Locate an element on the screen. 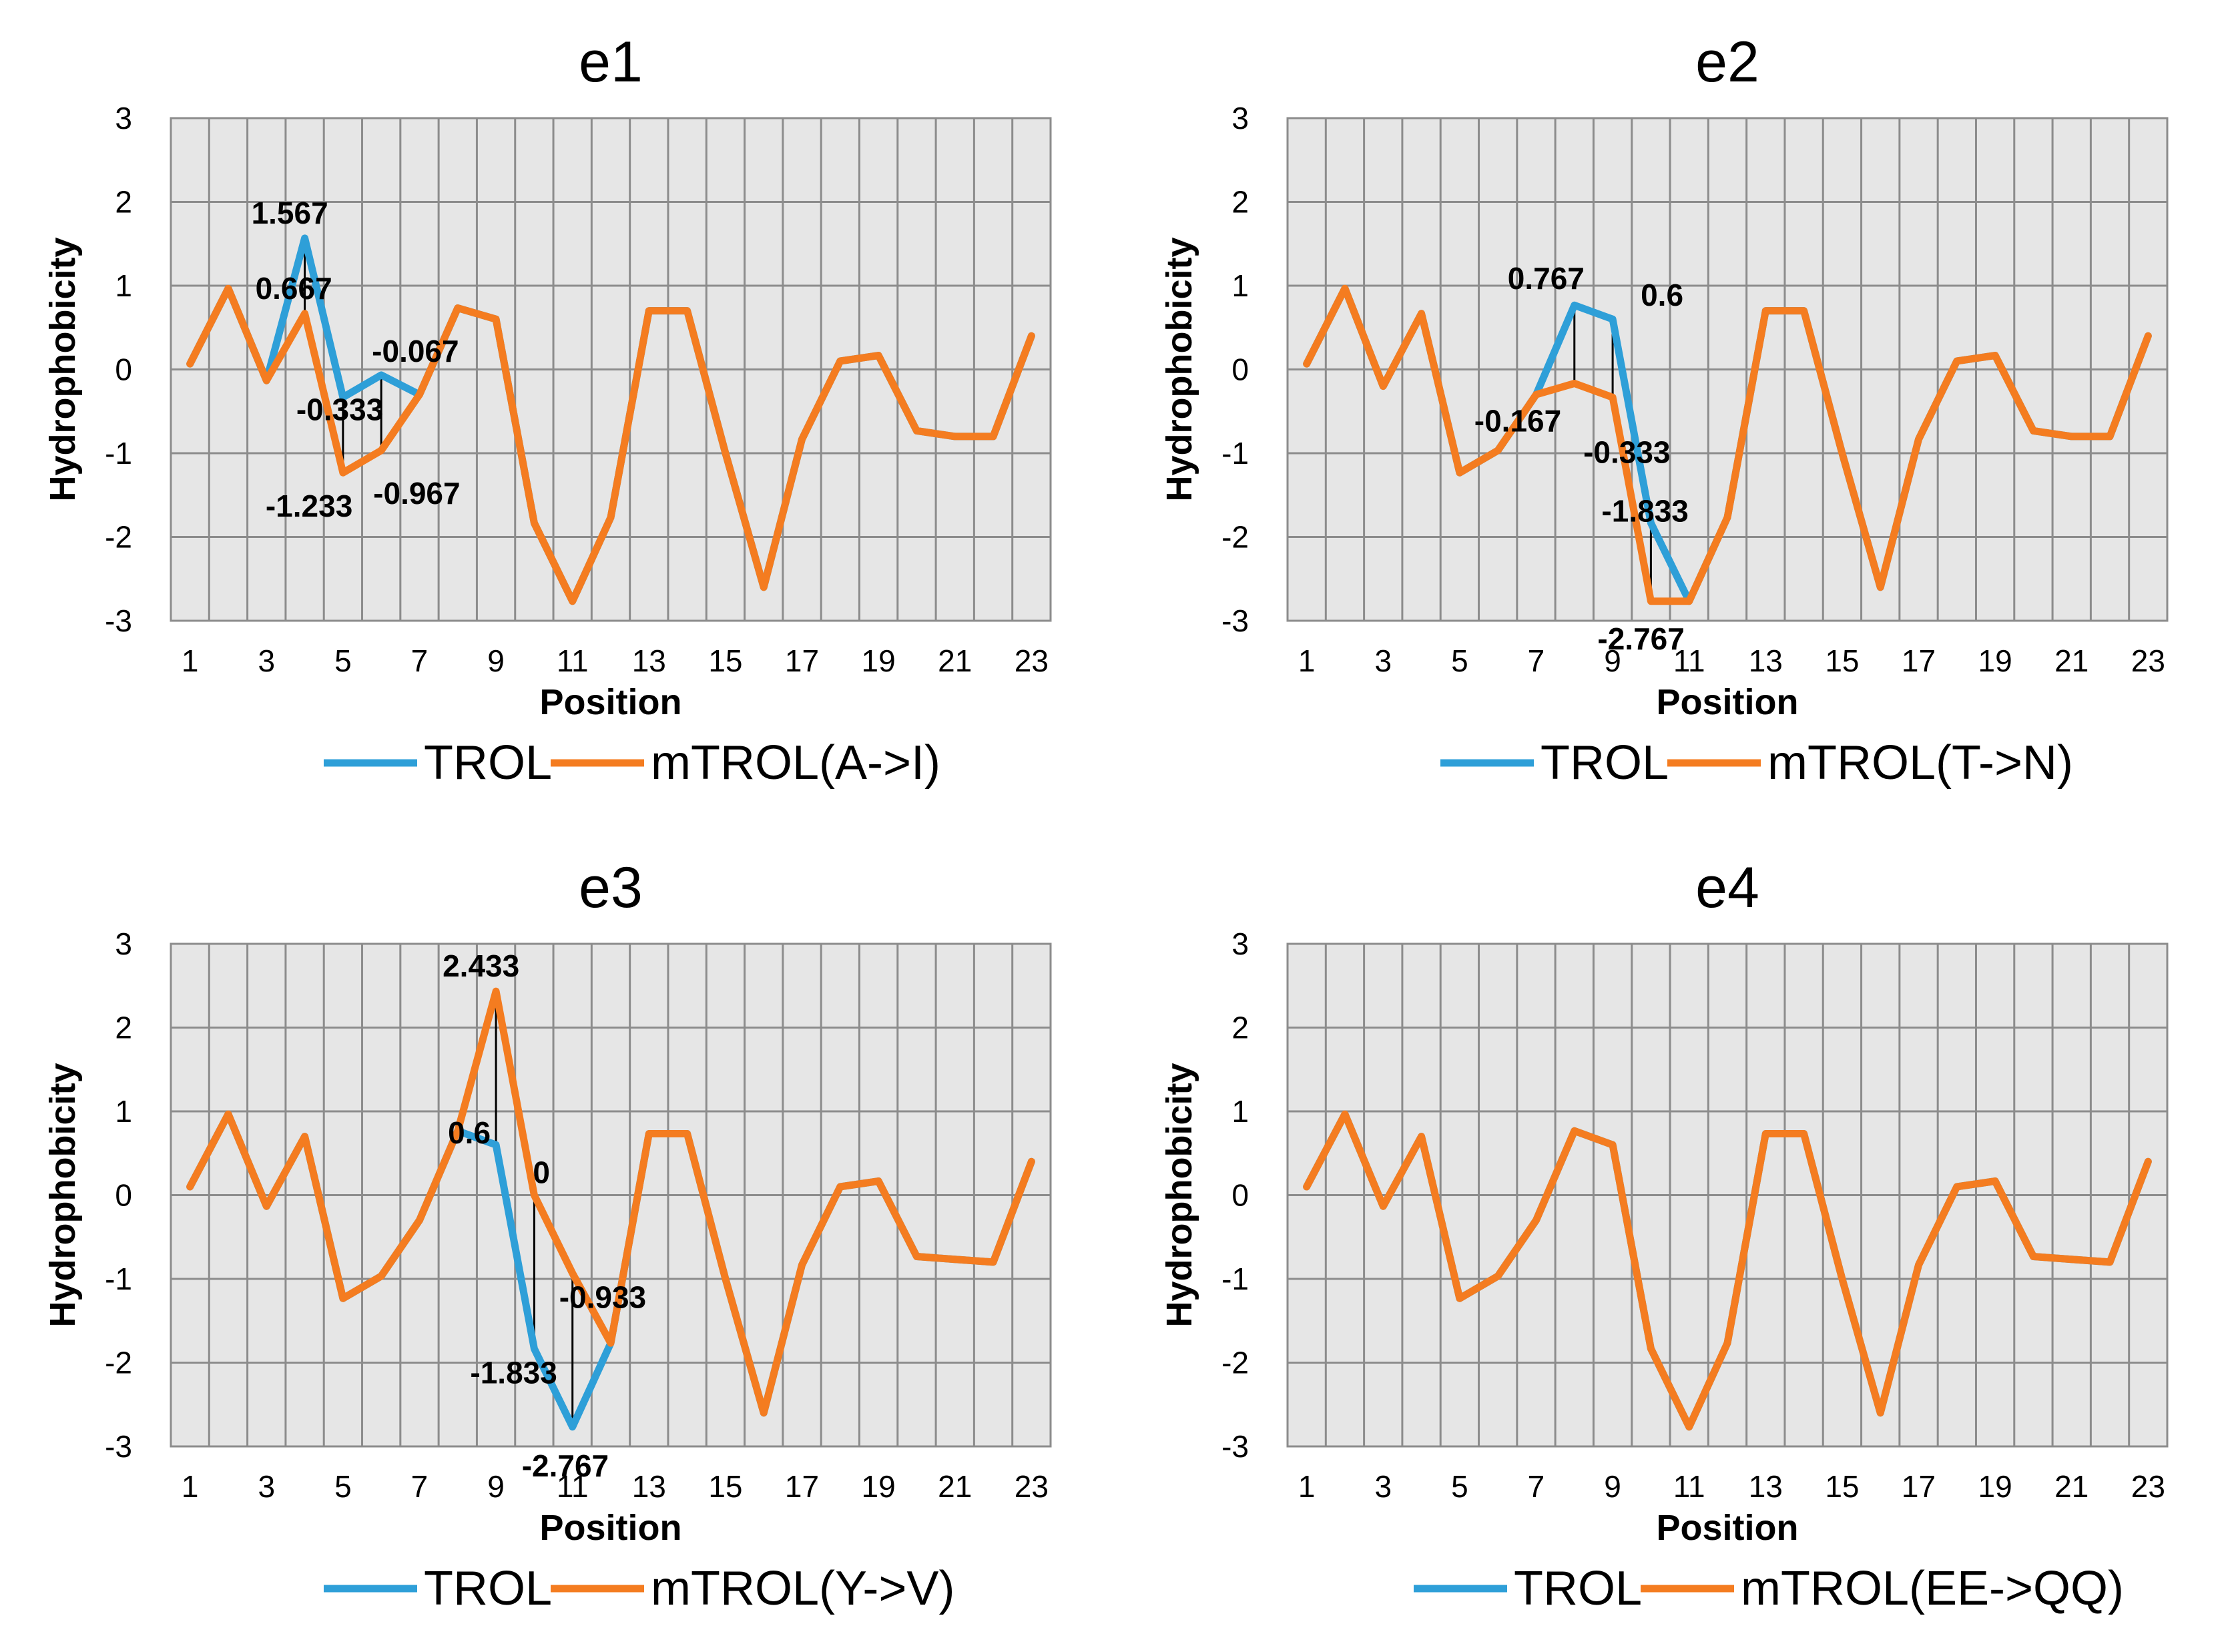  chart-title: e3 is located at coordinates (611, 888).